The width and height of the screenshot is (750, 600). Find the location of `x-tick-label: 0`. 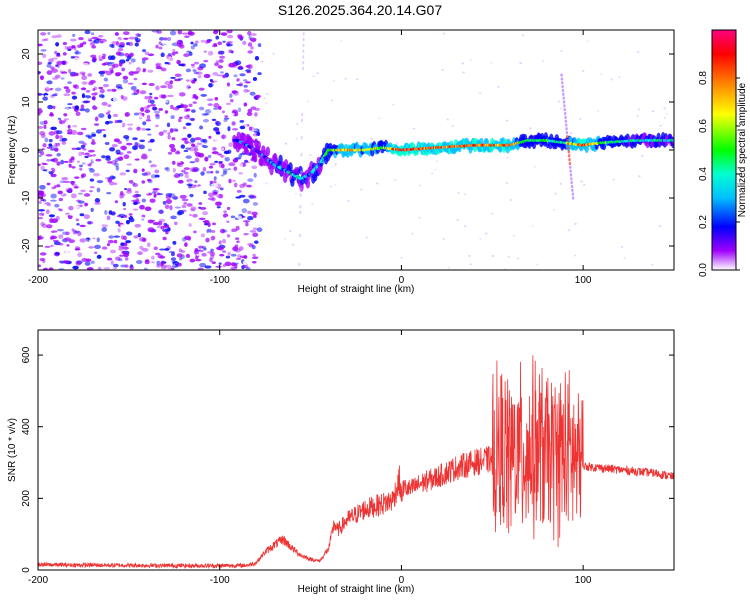

x-tick-label: 0 is located at coordinates (402, 580).